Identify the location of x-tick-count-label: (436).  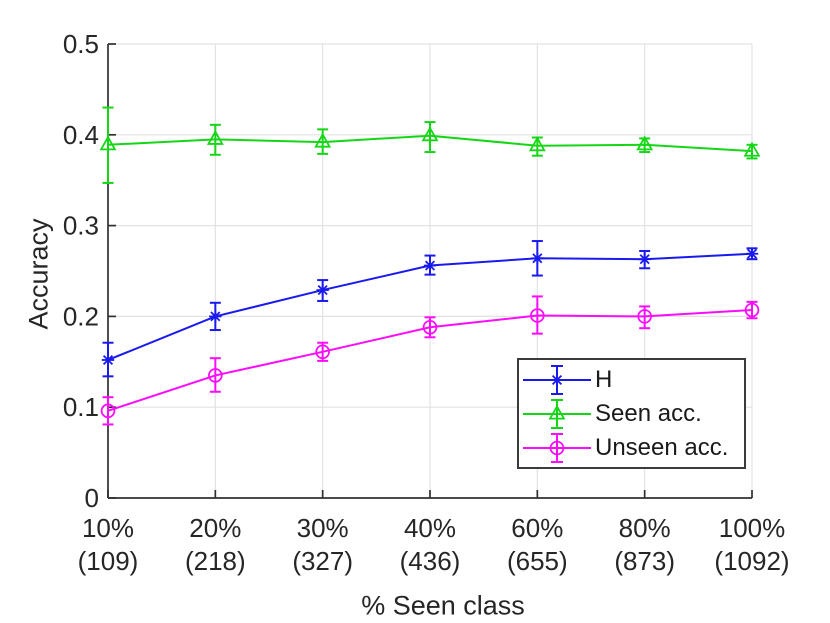
(430, 561).